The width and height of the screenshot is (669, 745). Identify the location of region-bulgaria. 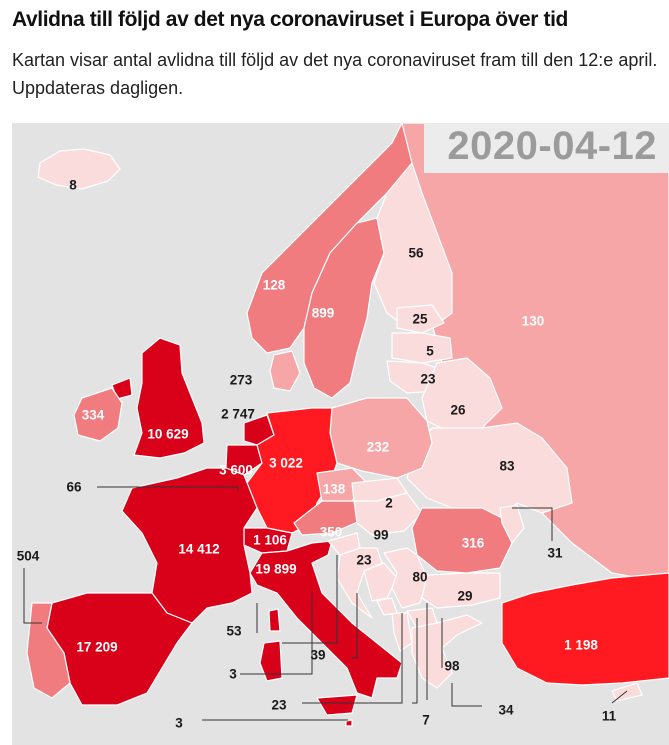
(461, 590).